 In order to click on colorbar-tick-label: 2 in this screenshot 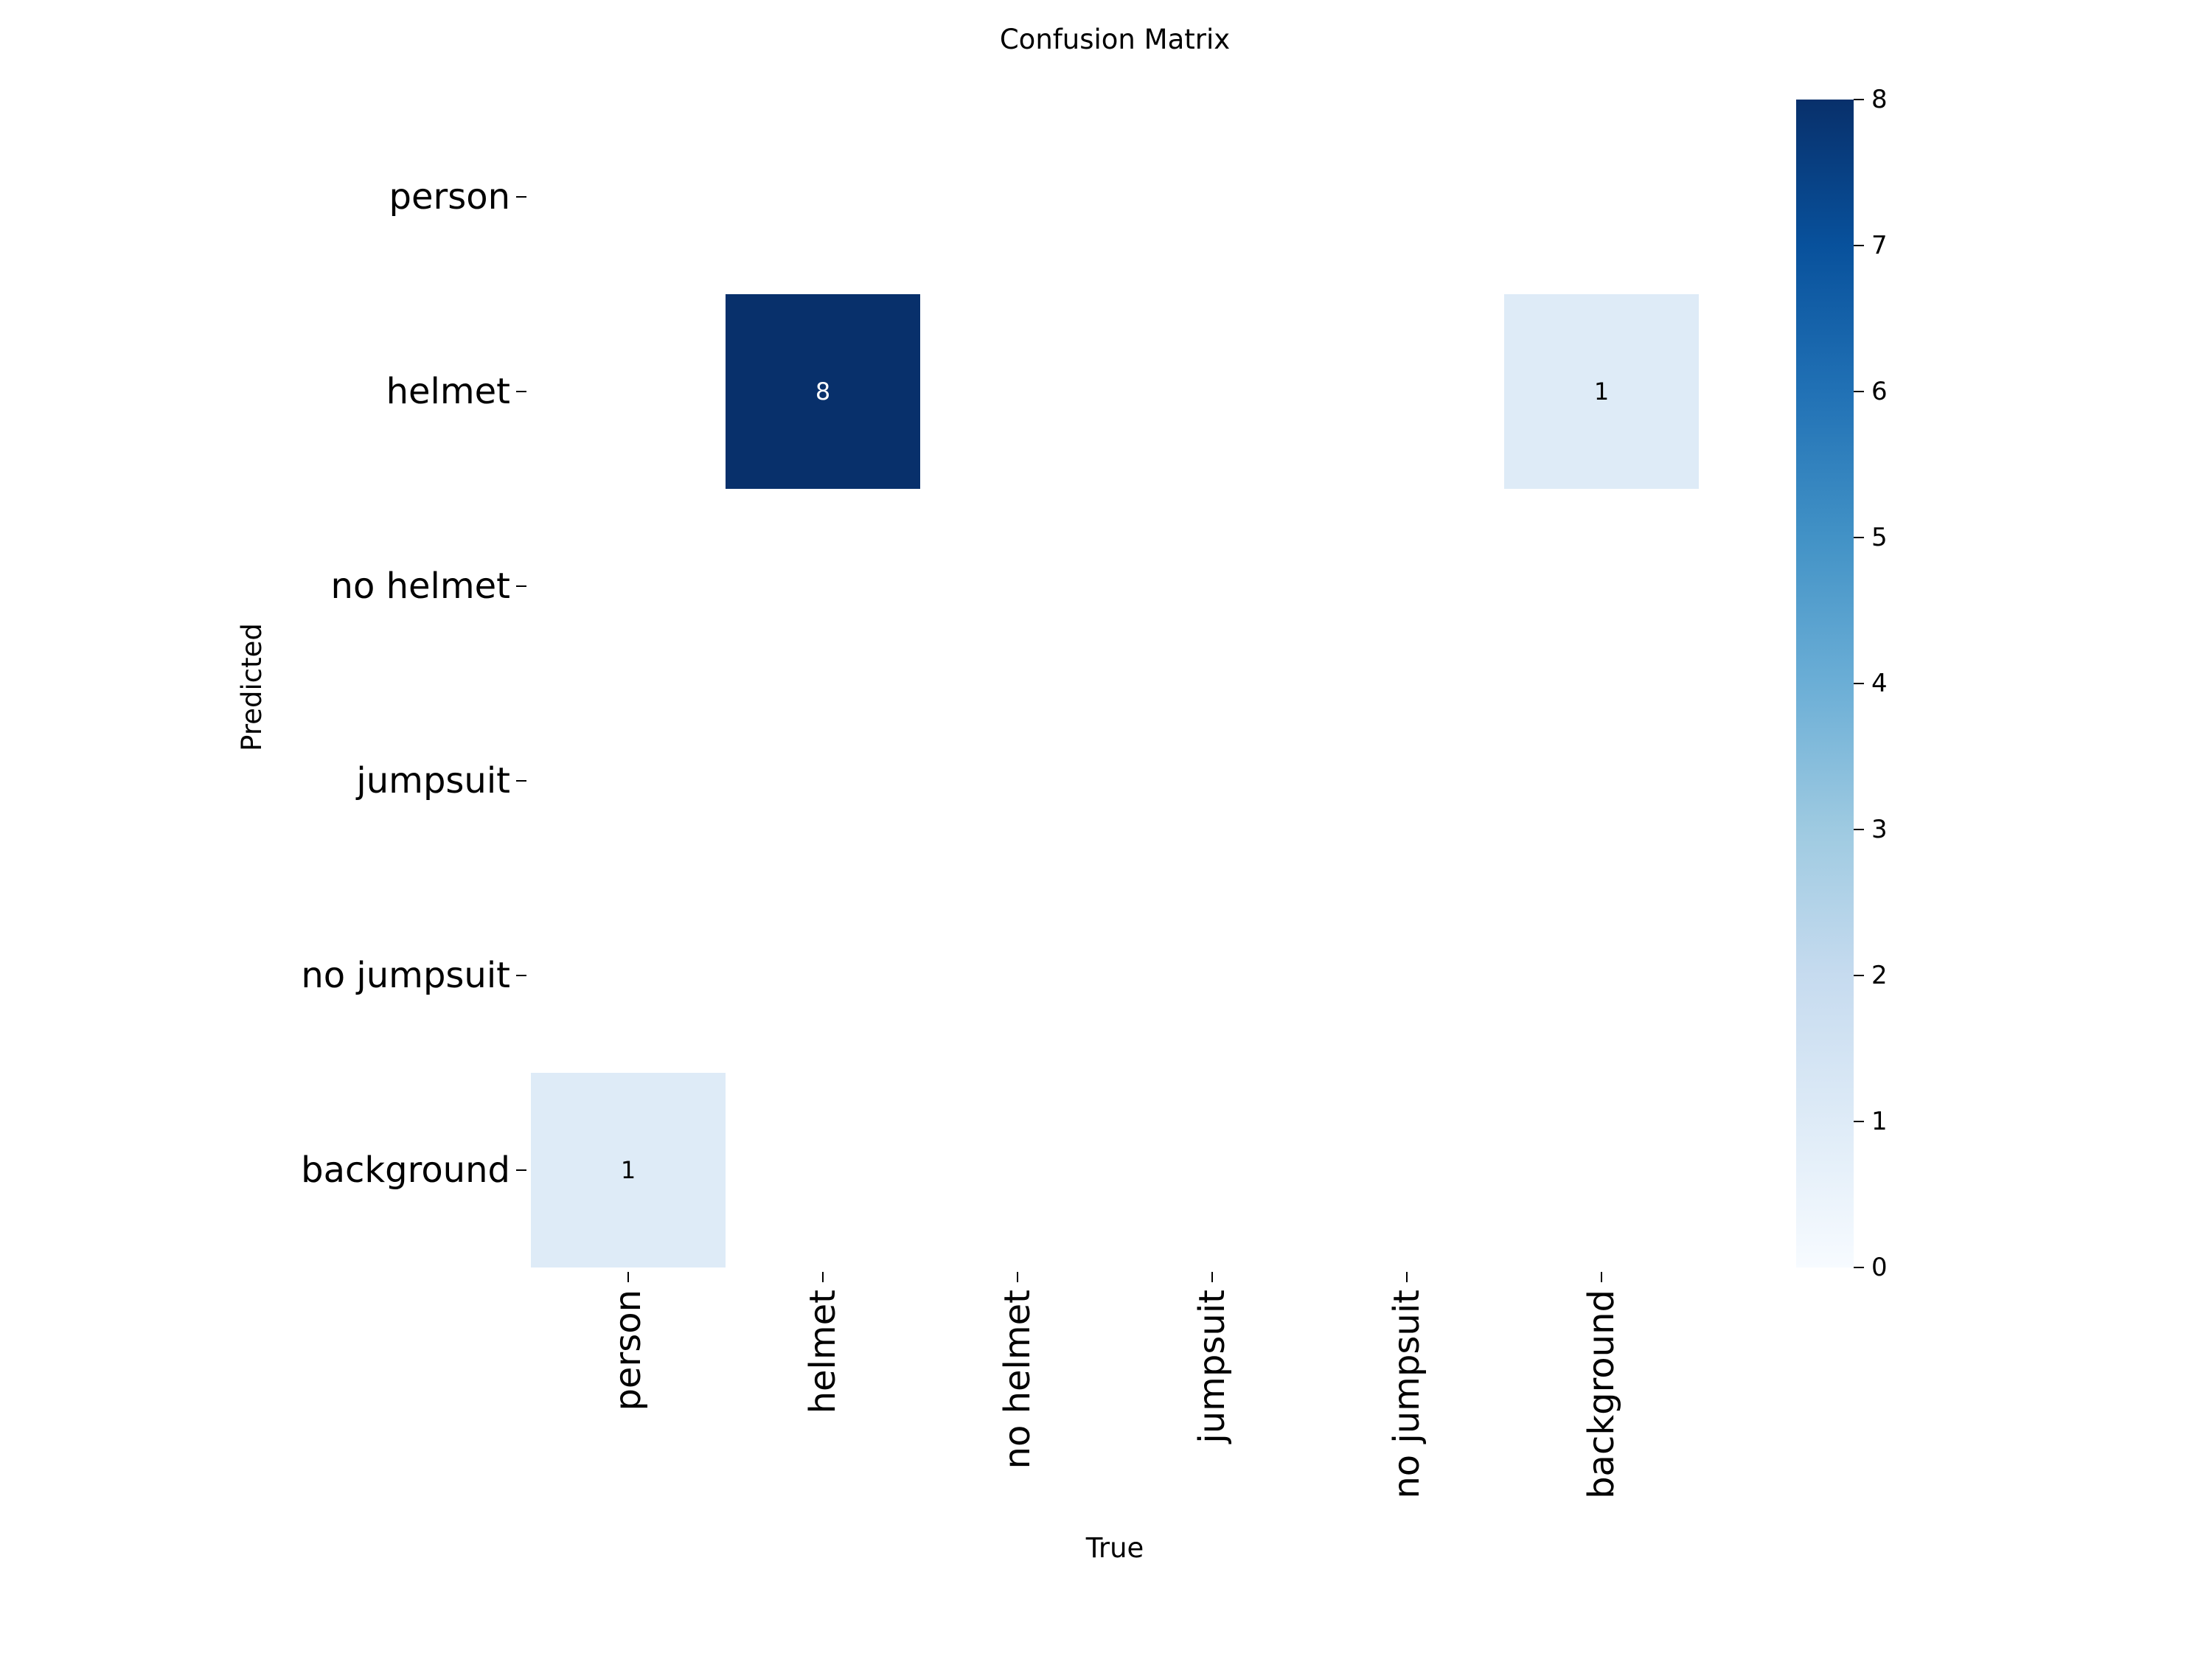, I will do `click(1879, 975)`.